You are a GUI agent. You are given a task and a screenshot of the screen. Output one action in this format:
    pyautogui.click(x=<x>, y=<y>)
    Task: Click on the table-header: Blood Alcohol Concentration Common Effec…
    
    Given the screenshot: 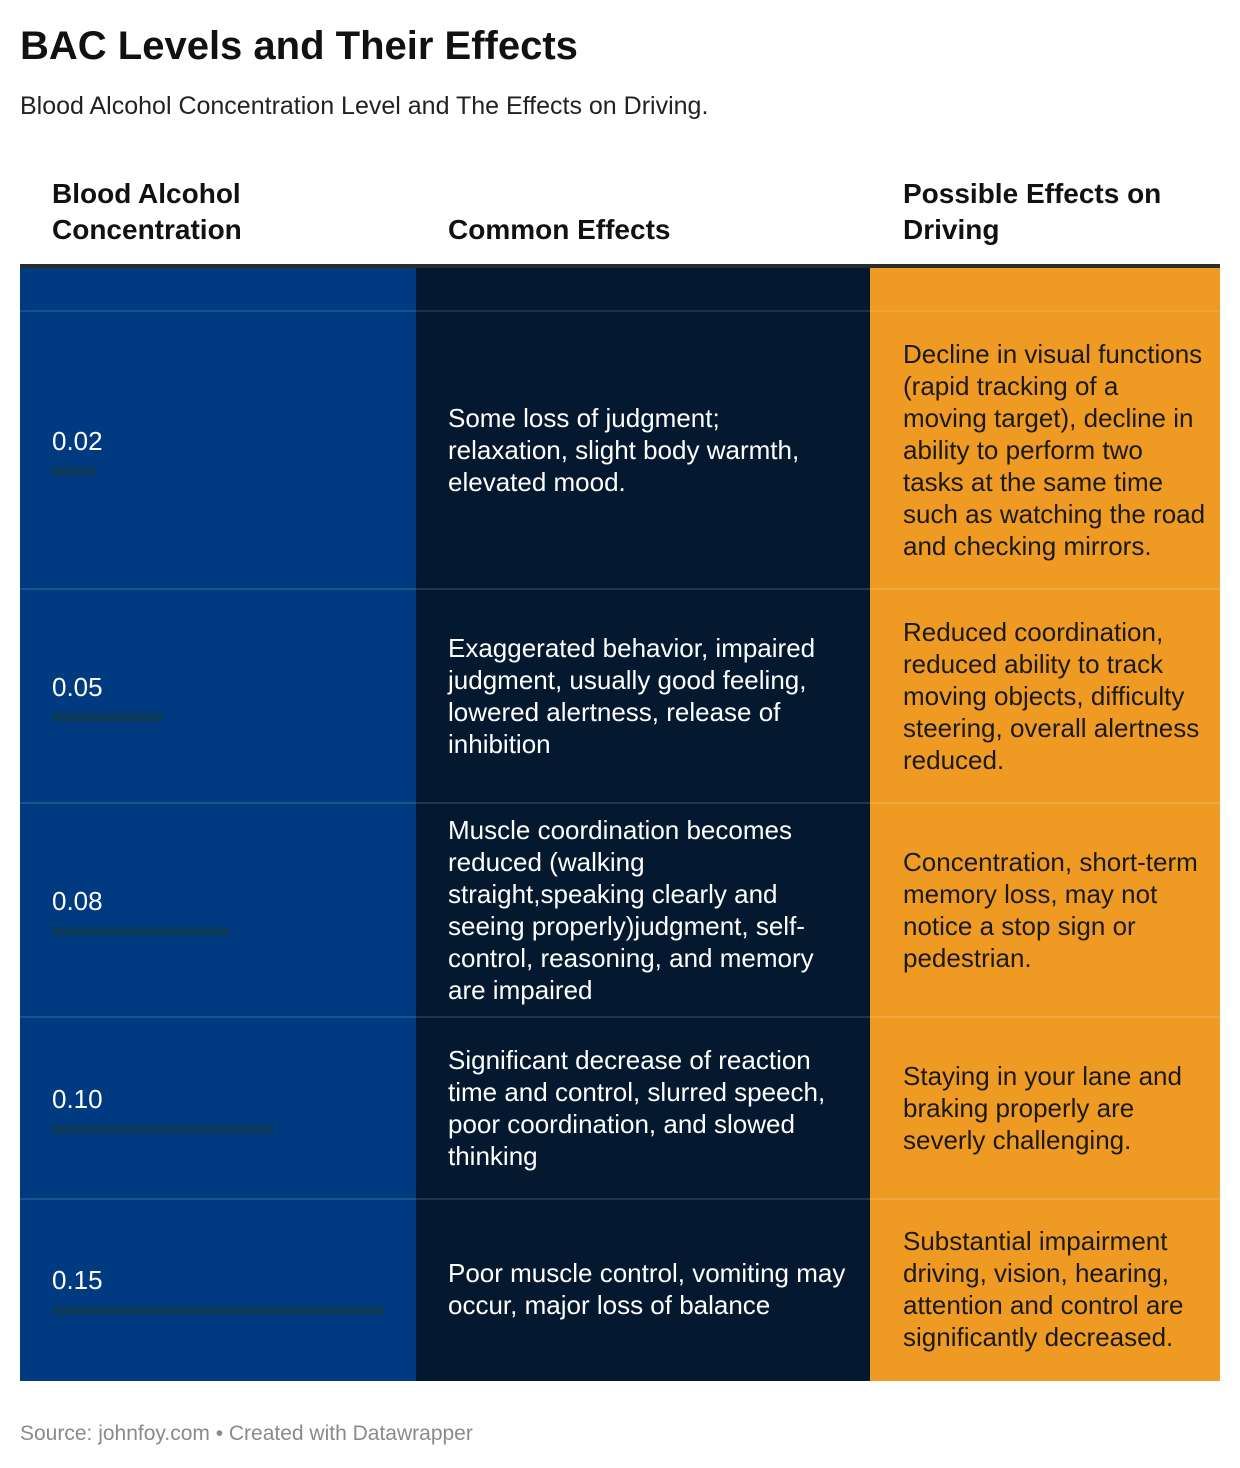 What is the action you would take?
    pyautogui.click(x=620, y=214)
    